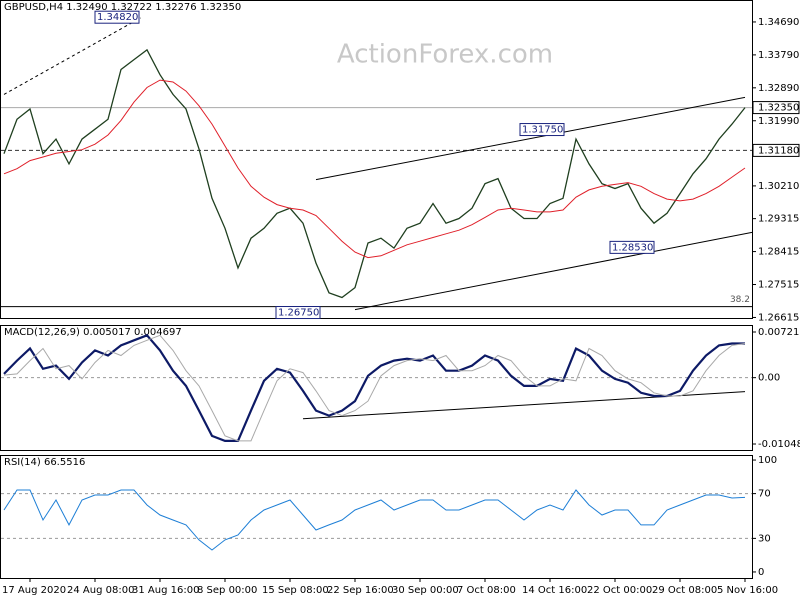 This screenshot has height=600, width=800. What do you see at coordinates (684, 590) in the screenshot?
I see `x-tick-label: 29 Oct 08:00` at bounding box center [684, 590].